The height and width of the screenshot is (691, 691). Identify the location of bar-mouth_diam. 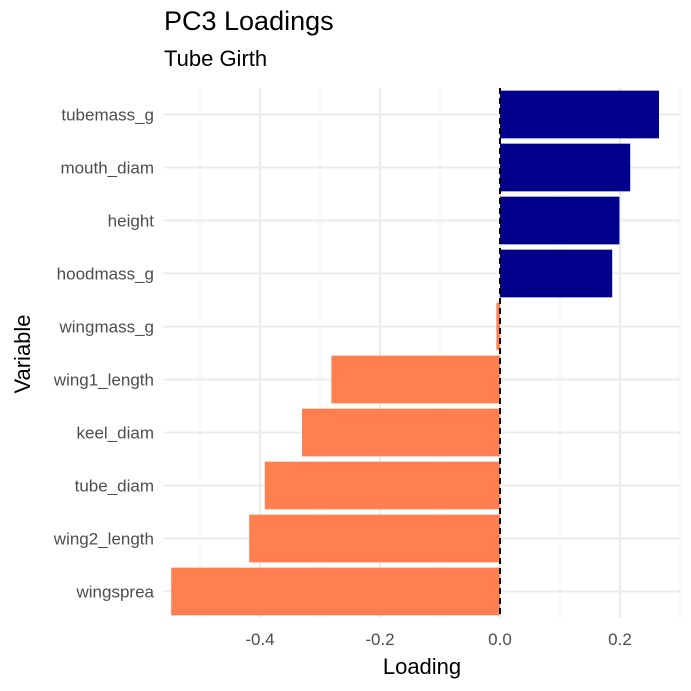
(565, 167).